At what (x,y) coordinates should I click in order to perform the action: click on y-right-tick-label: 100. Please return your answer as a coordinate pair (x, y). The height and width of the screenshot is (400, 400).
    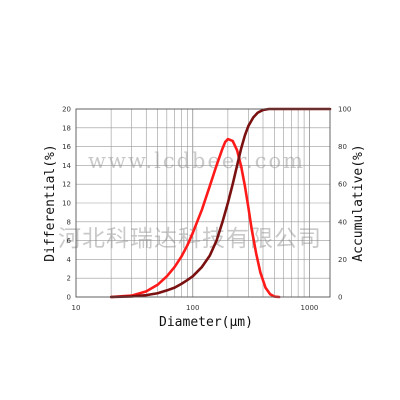
    Looking at the image, I should click on (344, 110).